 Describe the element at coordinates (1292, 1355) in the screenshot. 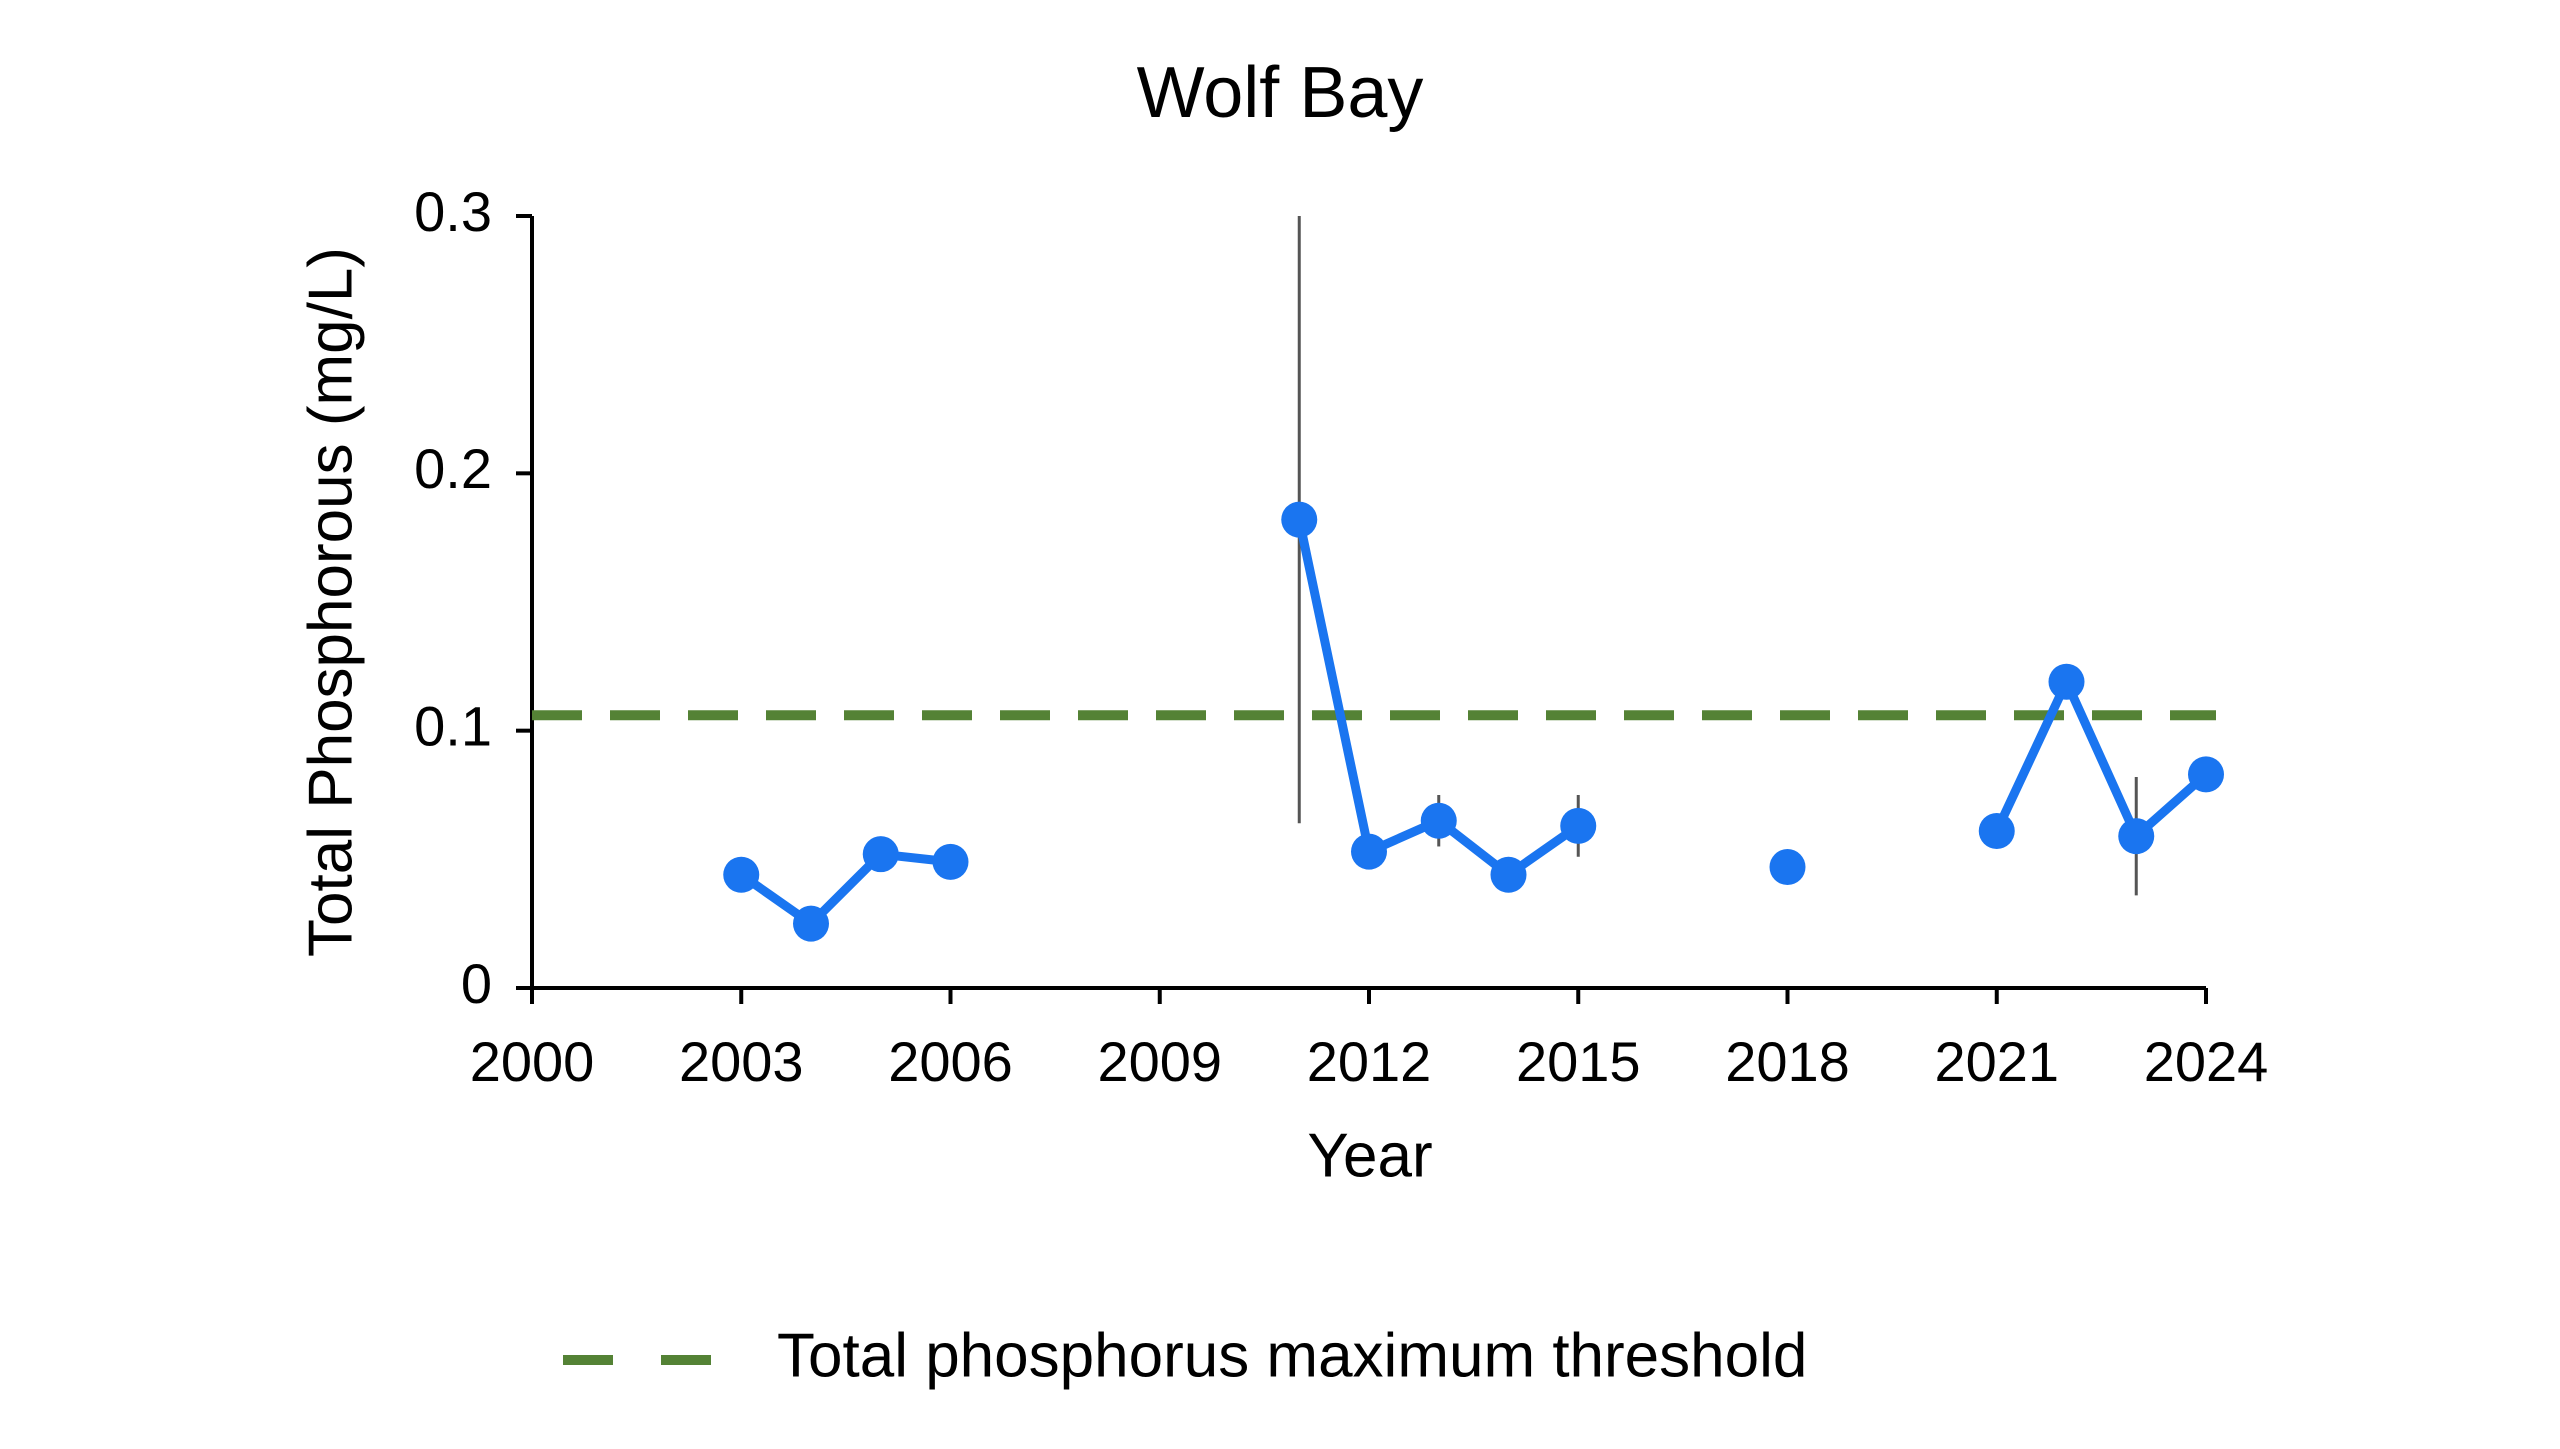

I see `legend-label: Total phosphorus maximum threshold` at that location.